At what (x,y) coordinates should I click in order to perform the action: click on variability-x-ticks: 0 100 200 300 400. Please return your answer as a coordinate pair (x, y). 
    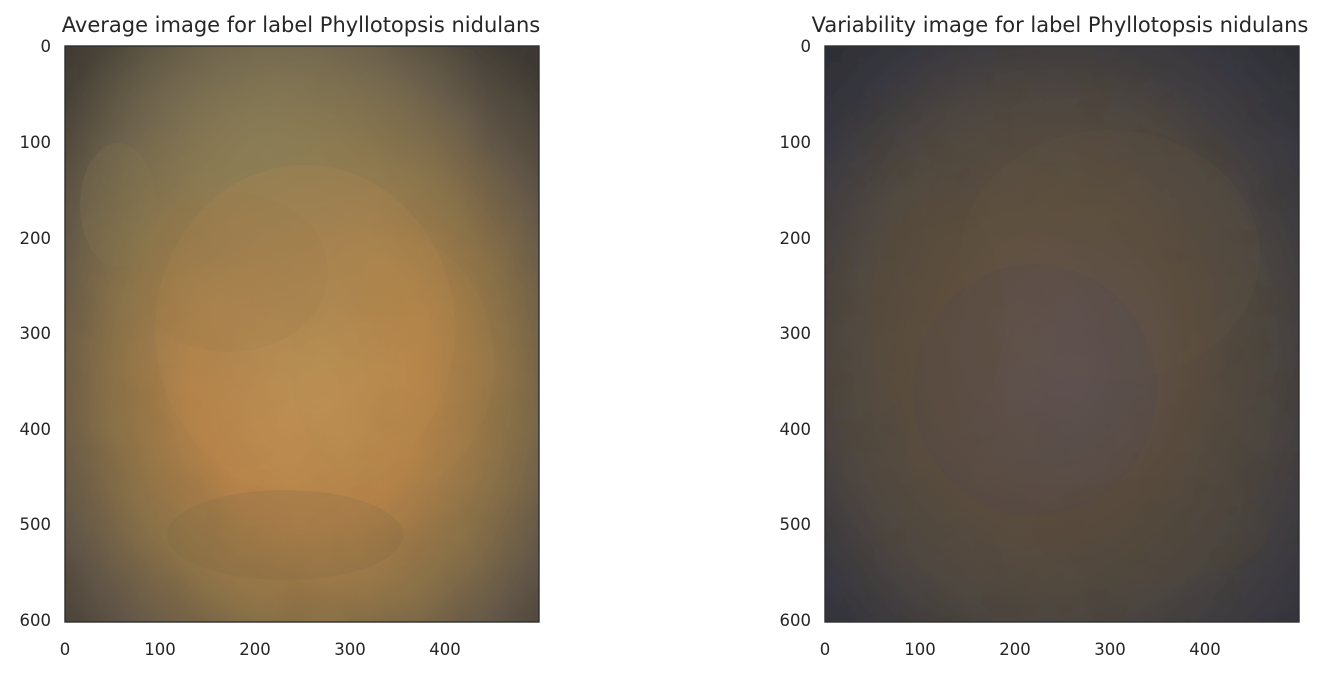
    Looking at the image, I should click on (1020, 649).